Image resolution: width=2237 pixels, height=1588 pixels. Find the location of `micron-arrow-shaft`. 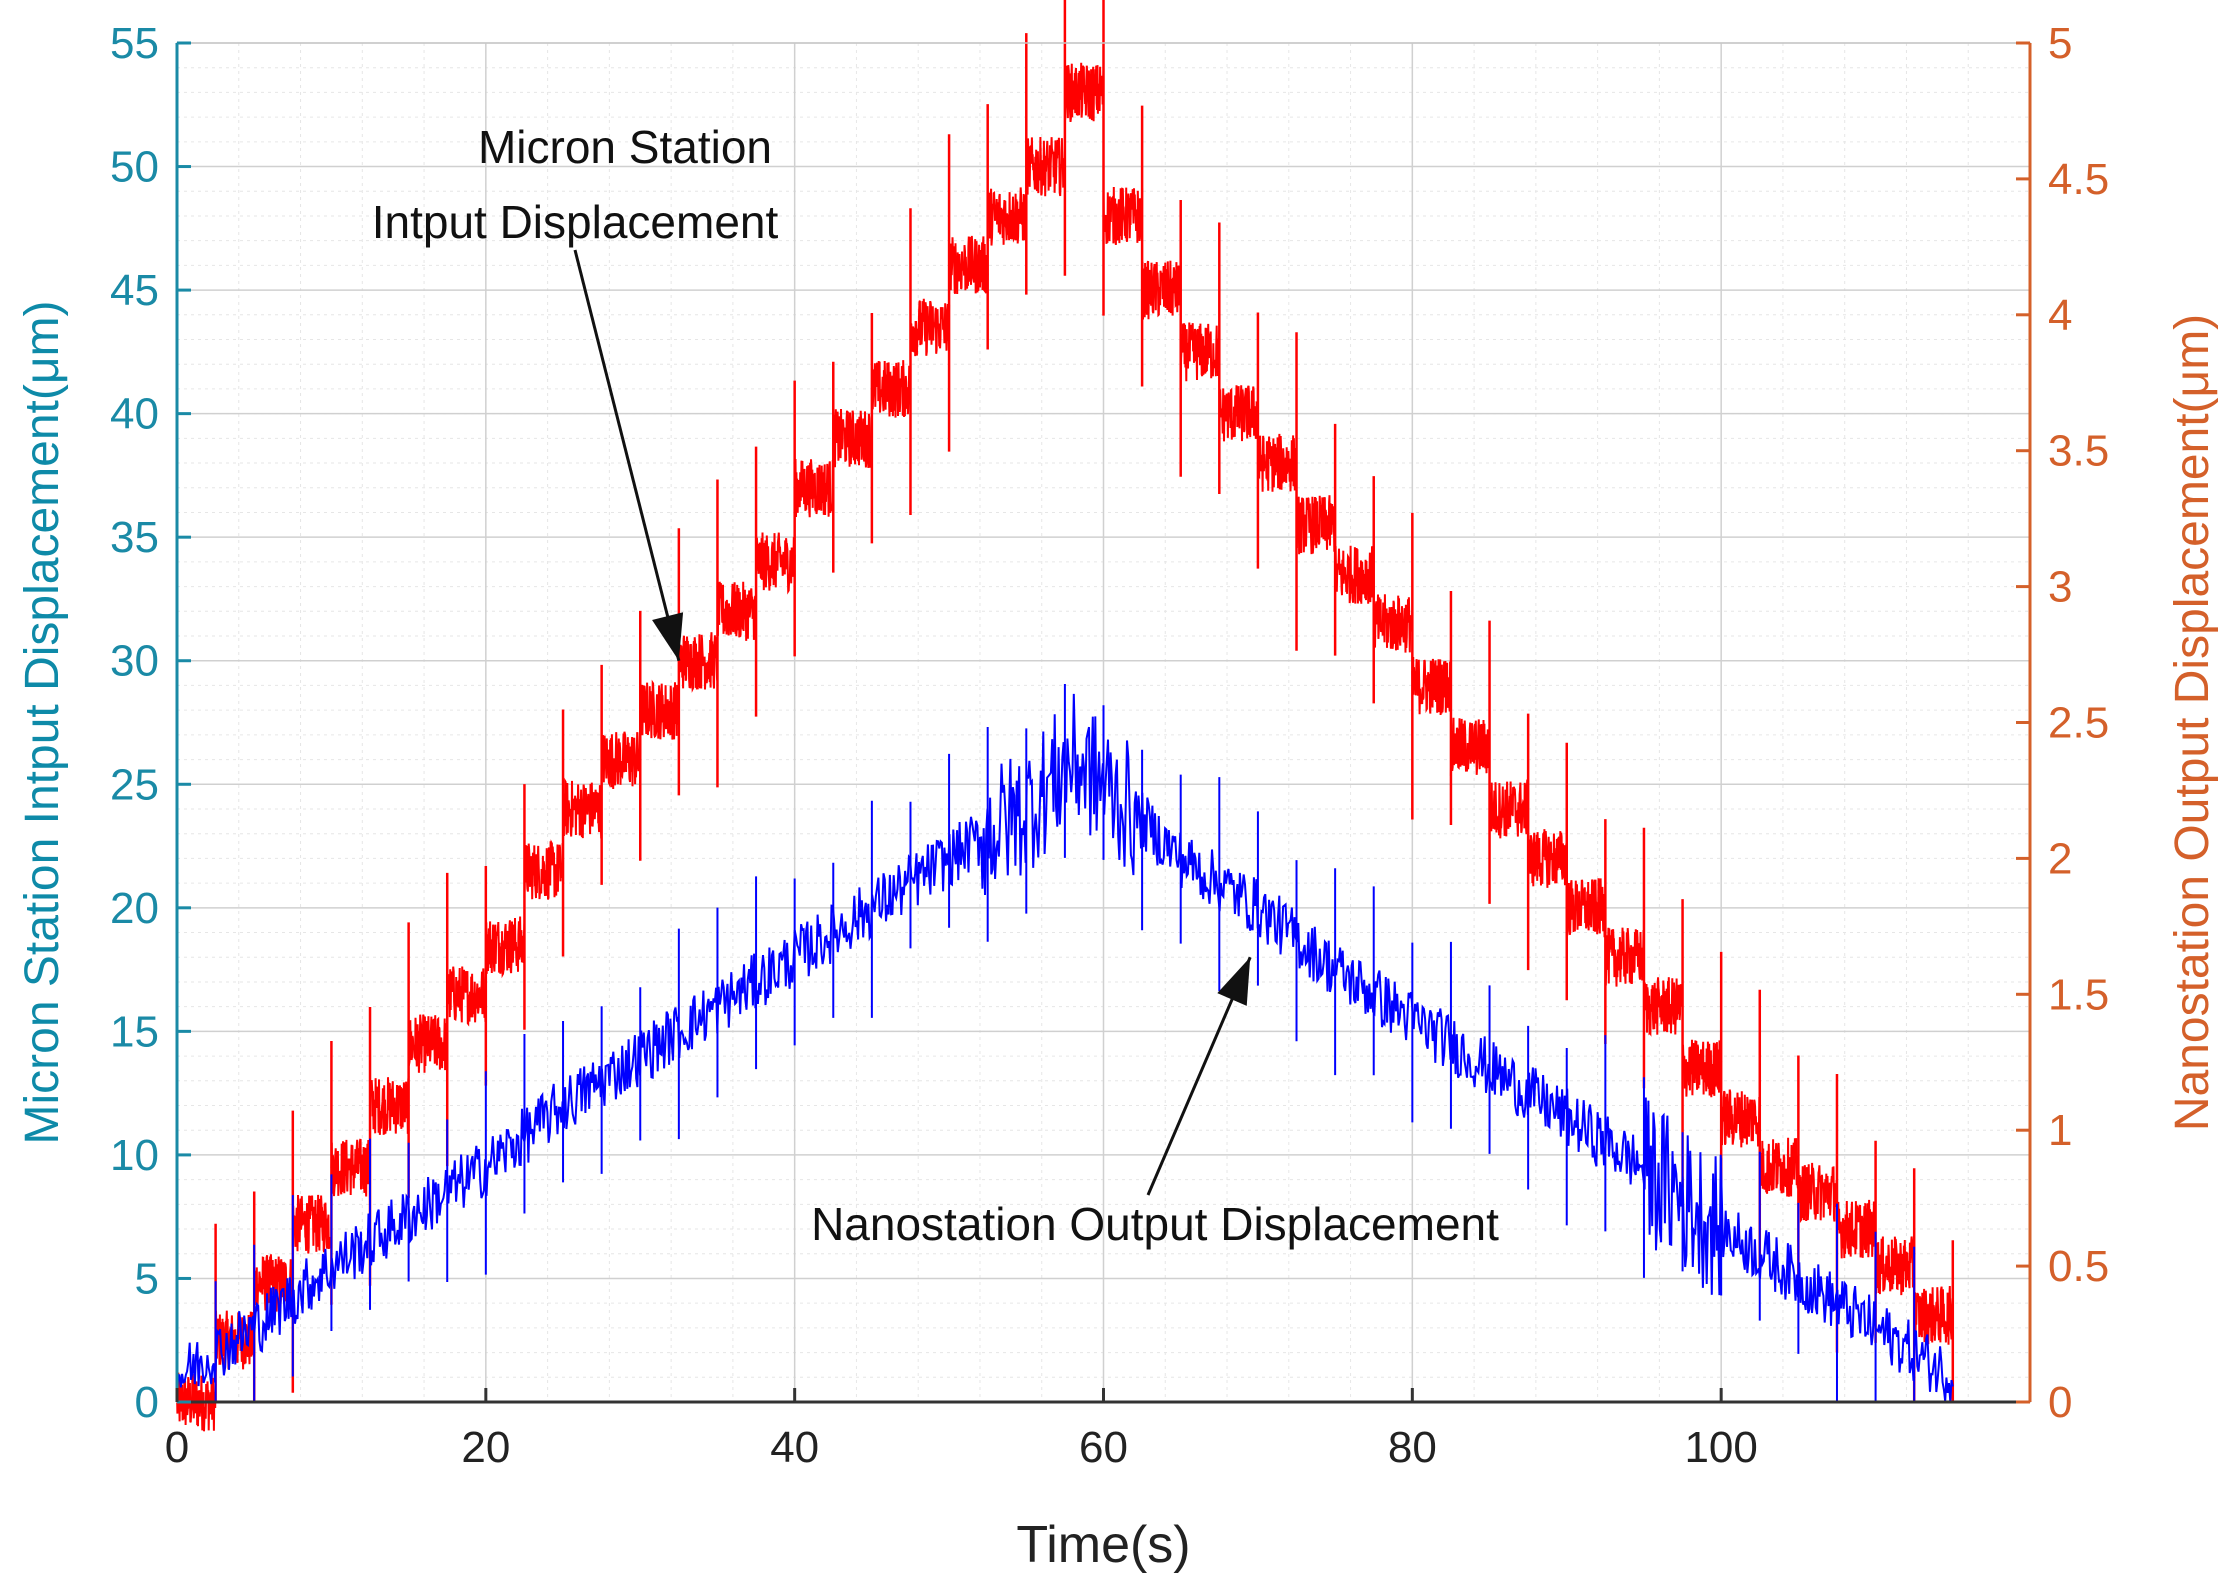

micron-arrow-shaft is located at coordinates (627, 455).